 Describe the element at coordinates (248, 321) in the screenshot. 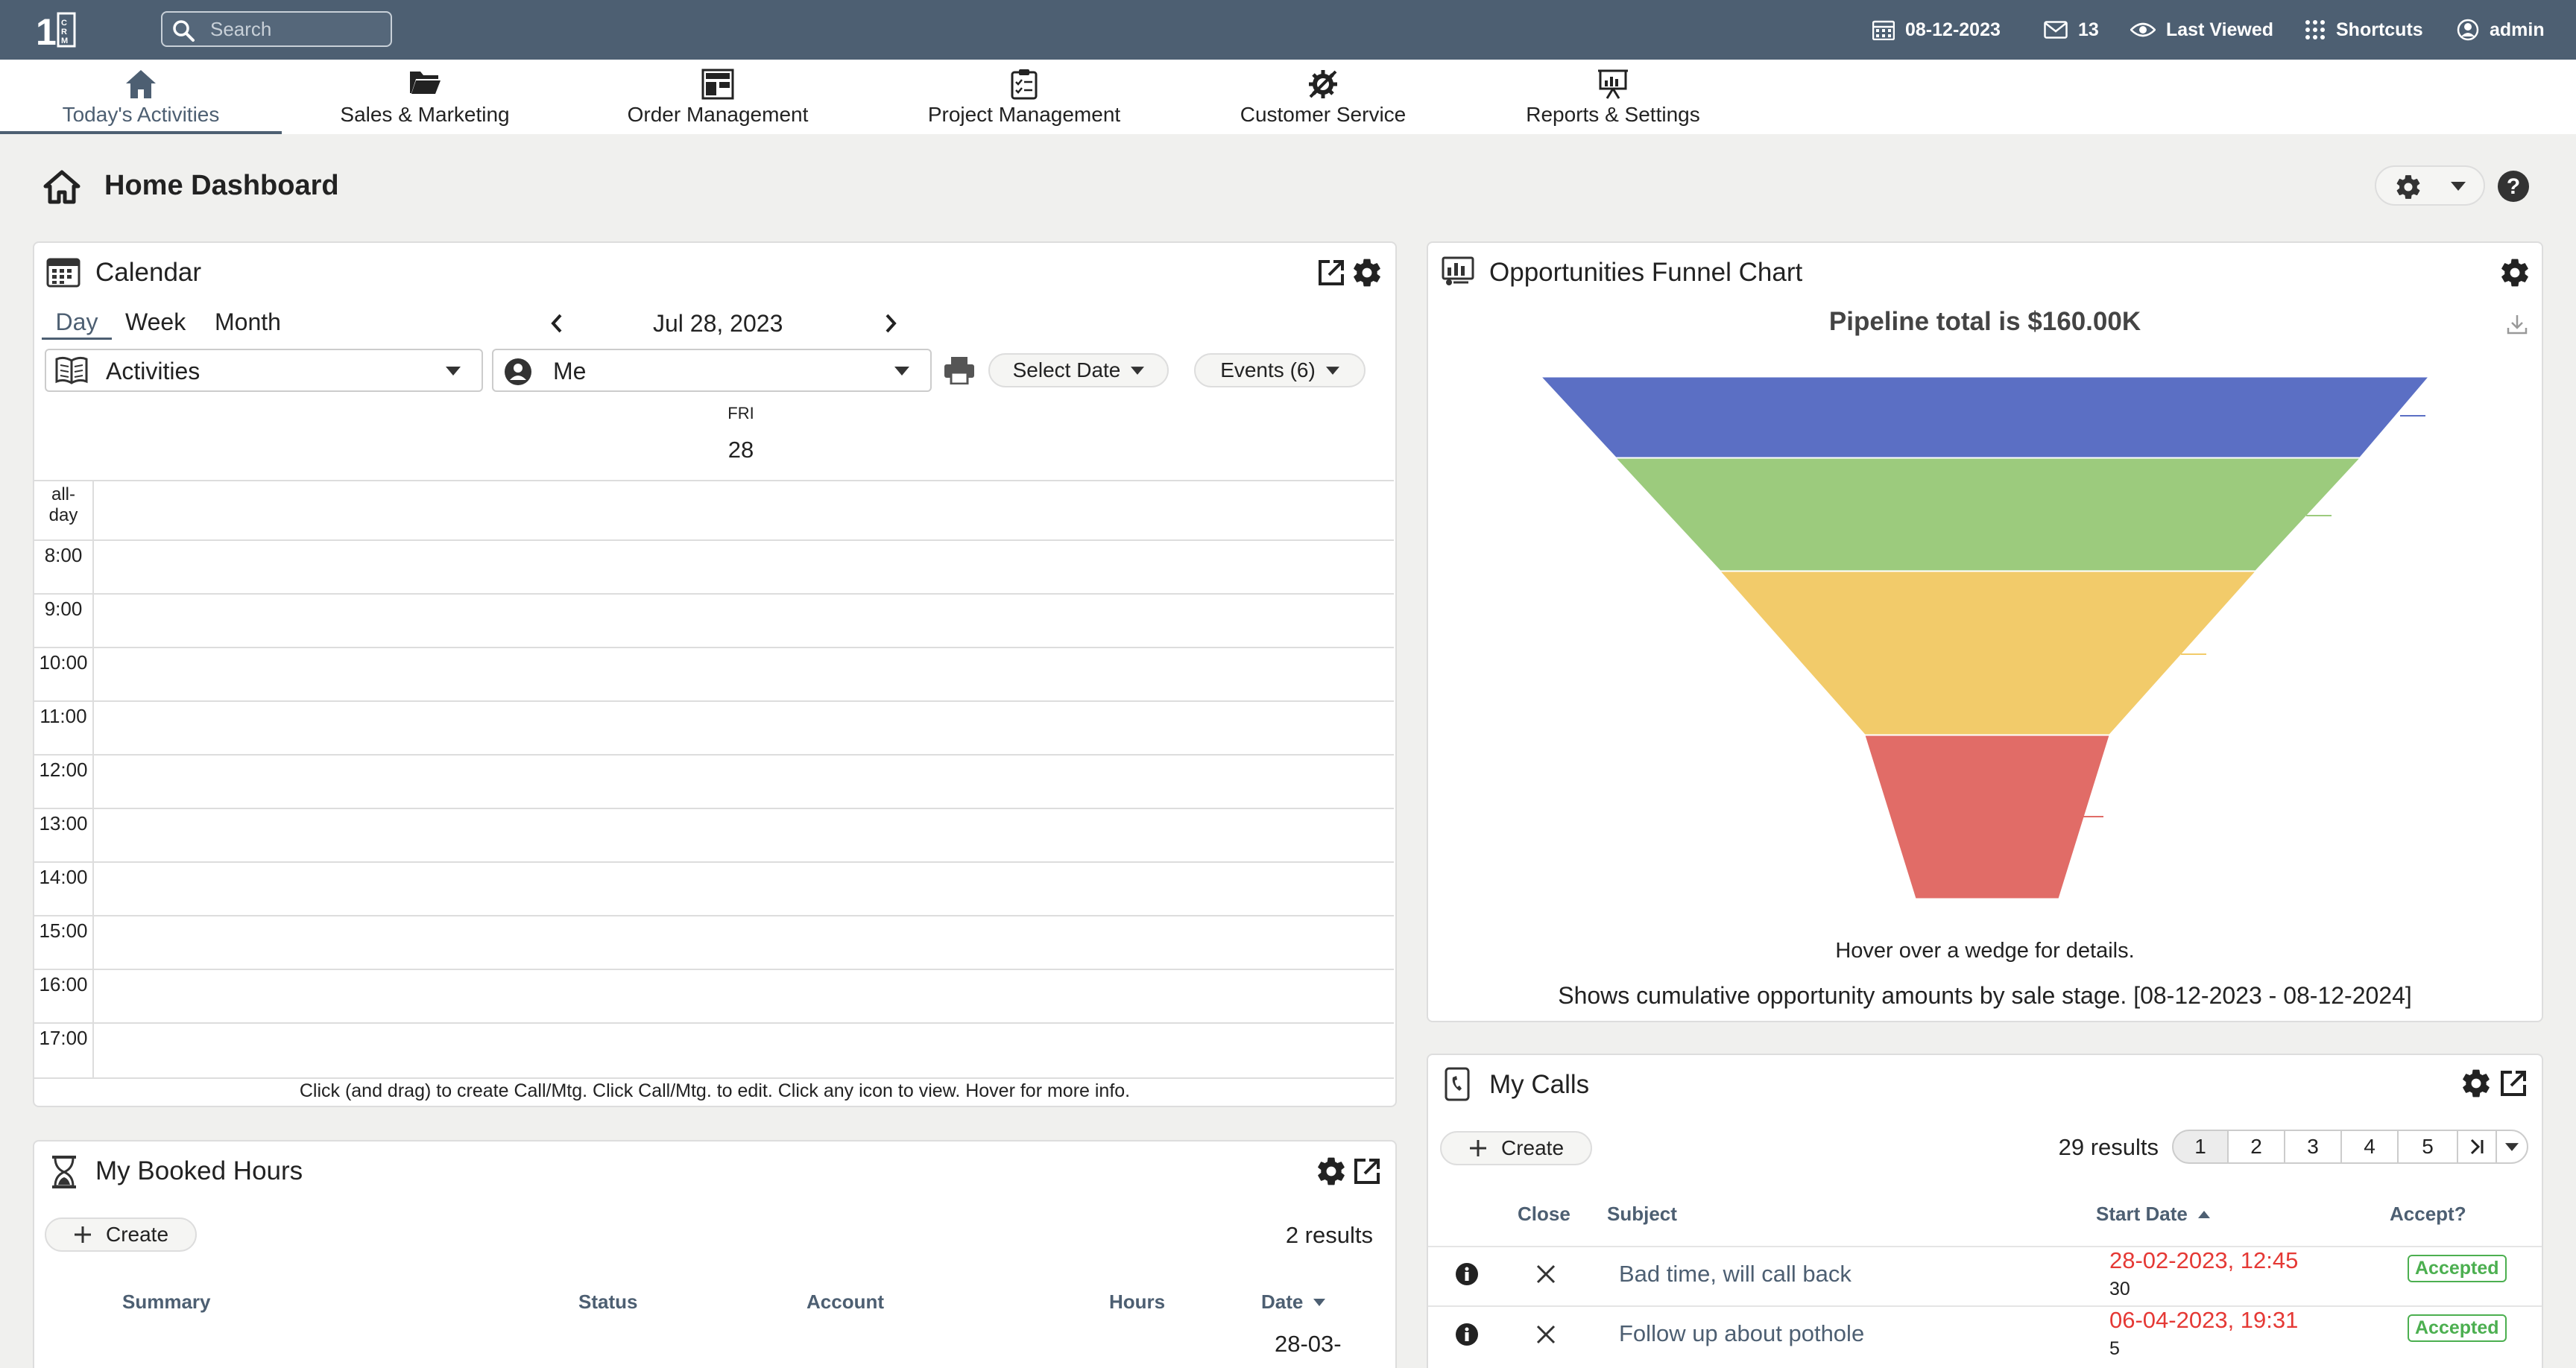

I see `view-month-tab: Month` at that location.